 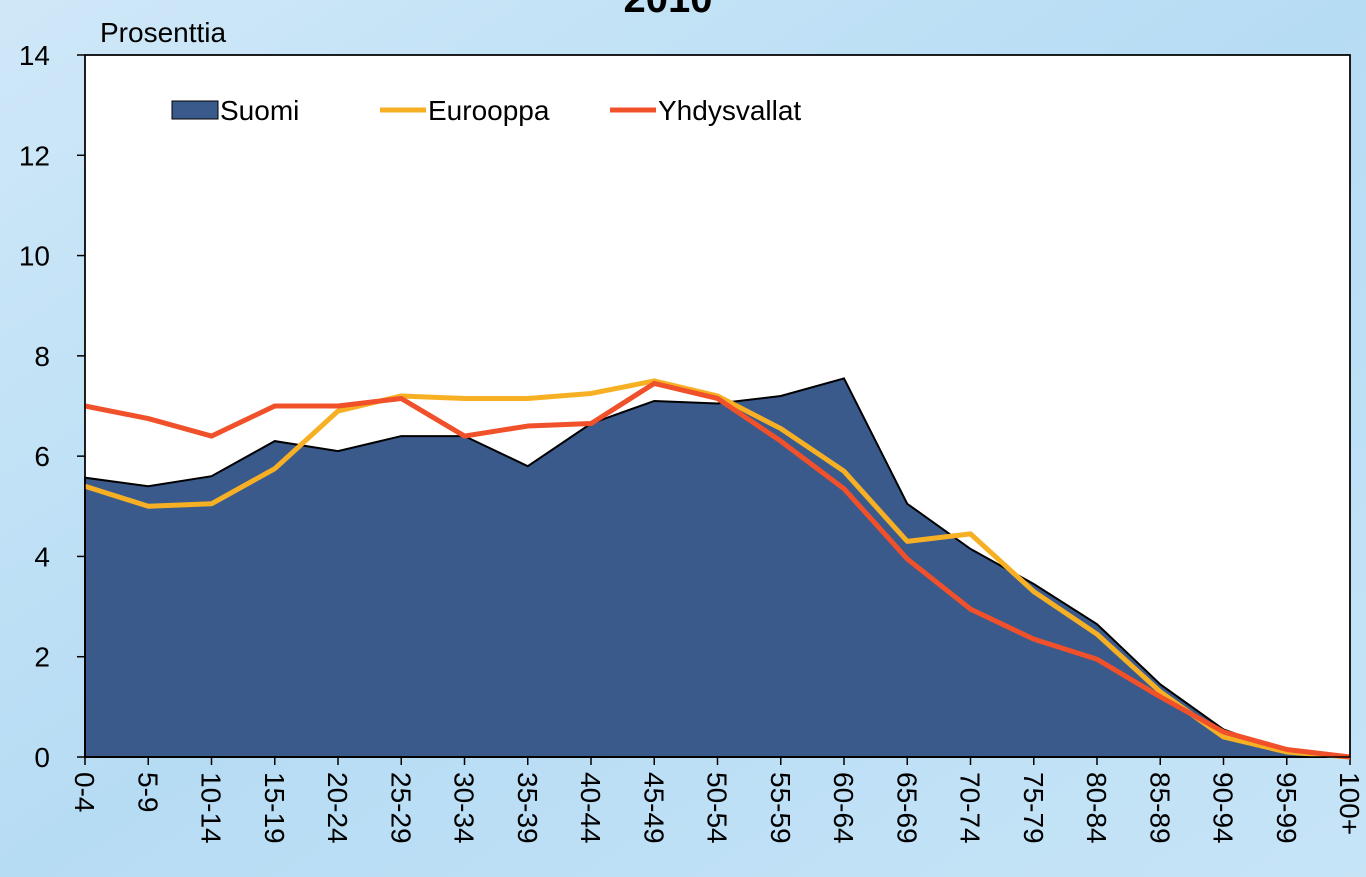 I want to click on x-tick-label: 15-19, so click(x=274, y=808).